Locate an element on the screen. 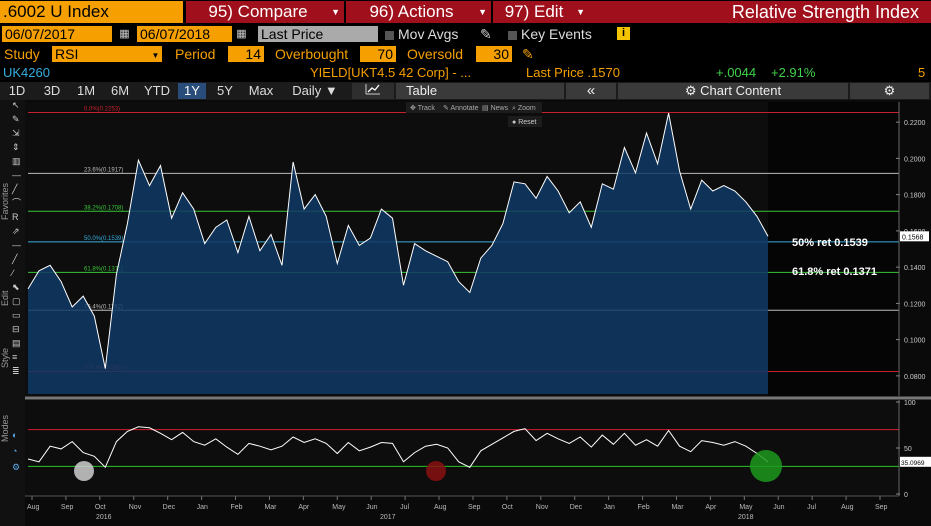 The height and width of the screenshot is (526, 931). start-date-field: 06/07/2017 is located at coordinates (57, 34).